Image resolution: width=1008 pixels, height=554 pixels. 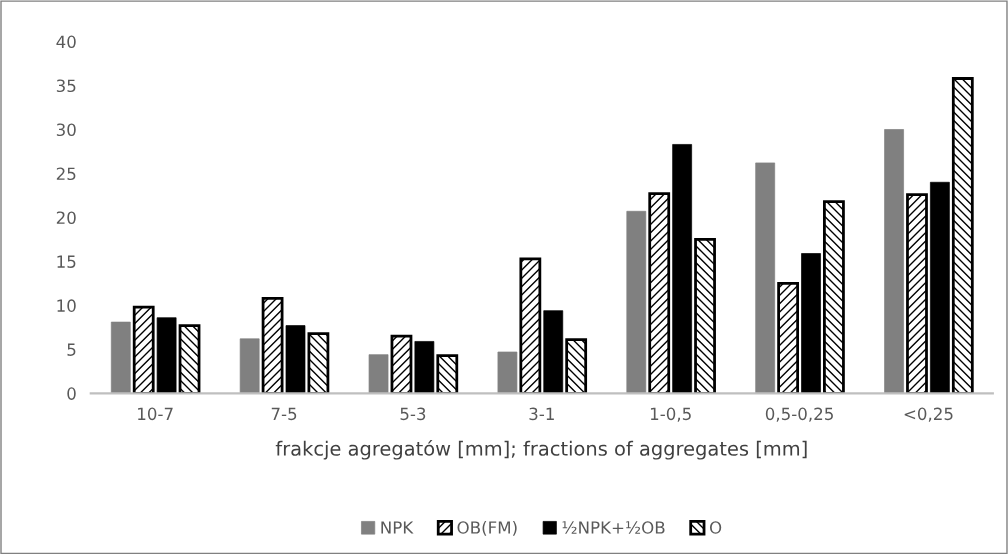 I want to click on x-tick-label: 3-1, so click(x=541, y=414).